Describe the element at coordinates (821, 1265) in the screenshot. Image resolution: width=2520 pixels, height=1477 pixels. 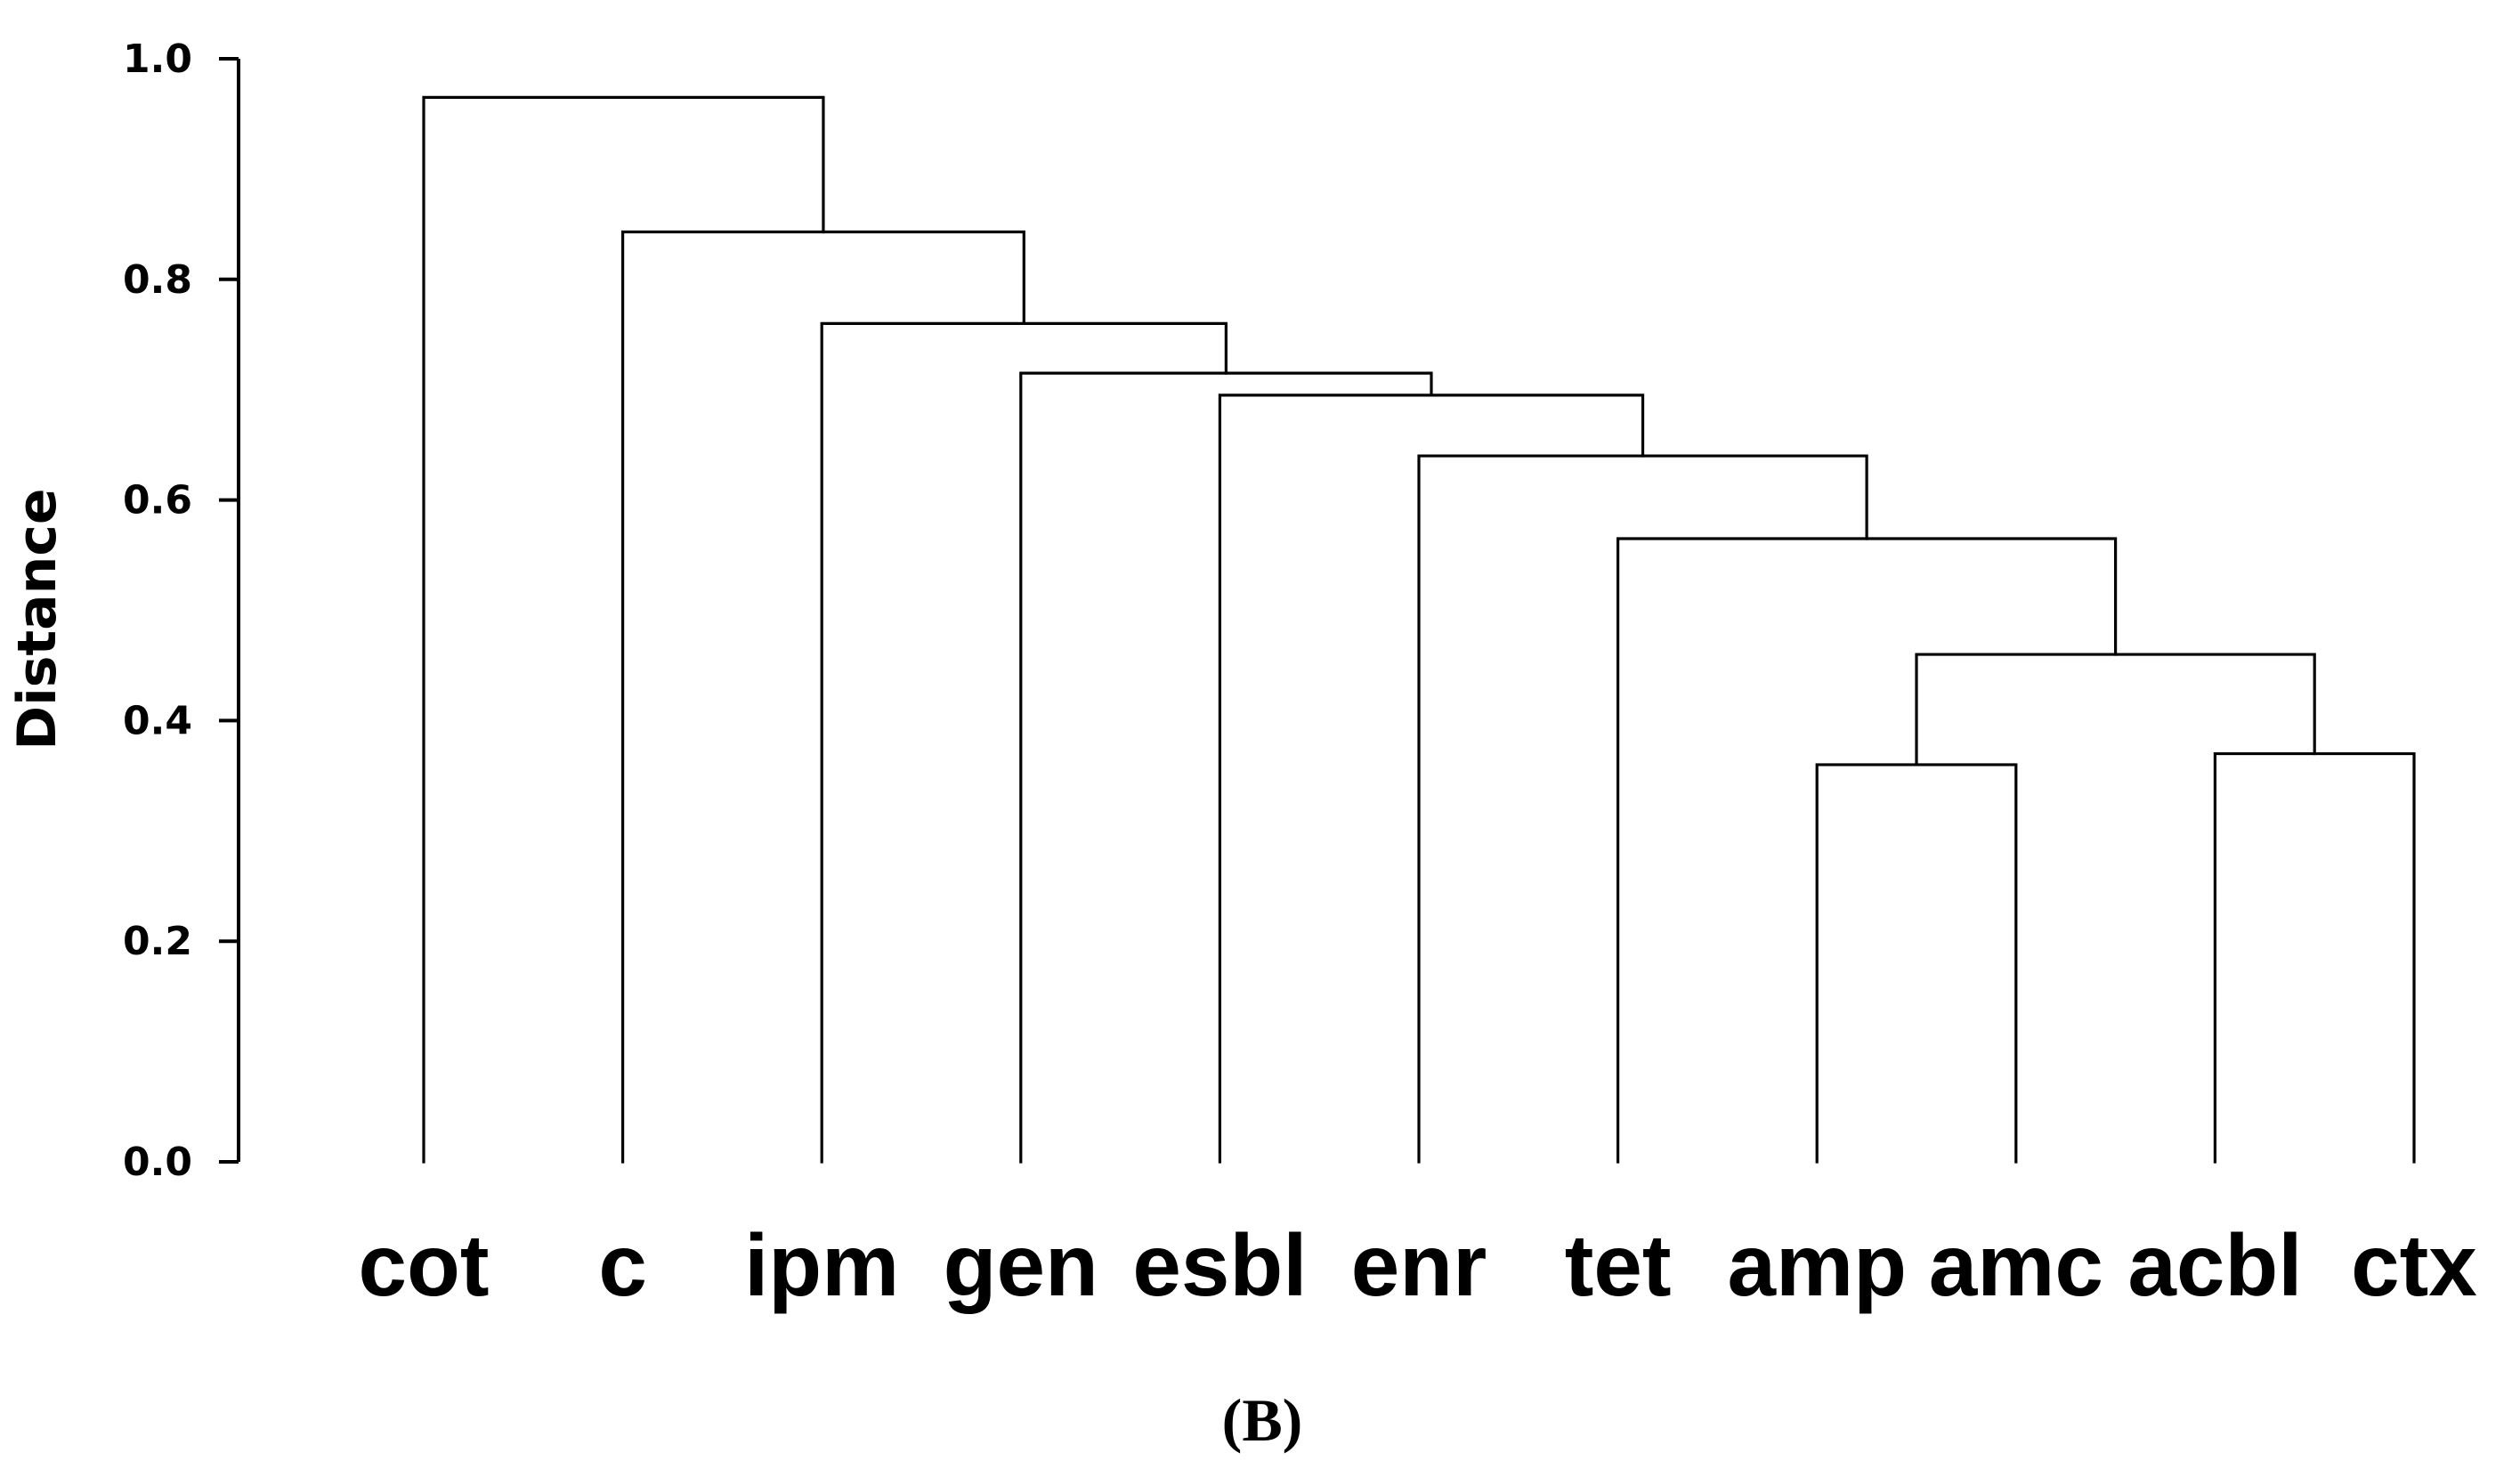
I see `leaf-label-ipm: ipm` at that location.